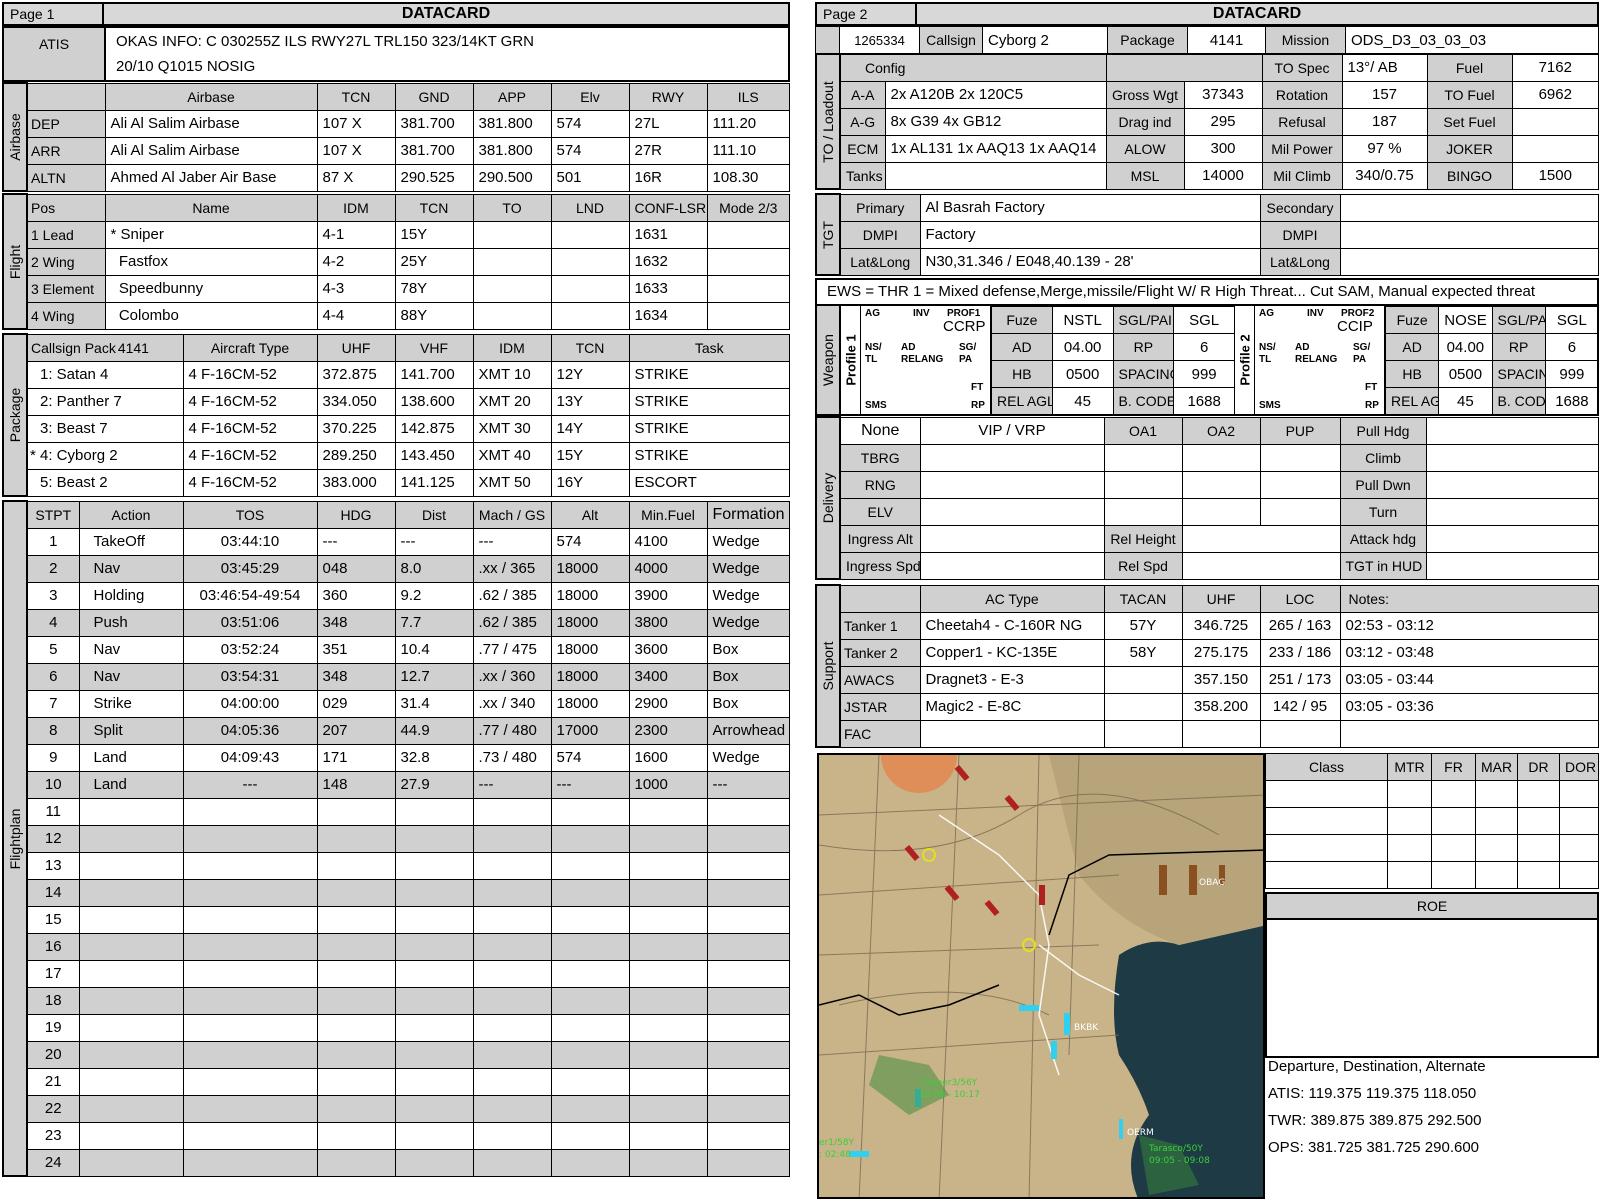 Image resolution: width=1600 pixels, height=1200 pixels. Describe the element at coordinates (250, 703) in the screenshot. I see `flightplan-cell: 04:00:00` at that location.